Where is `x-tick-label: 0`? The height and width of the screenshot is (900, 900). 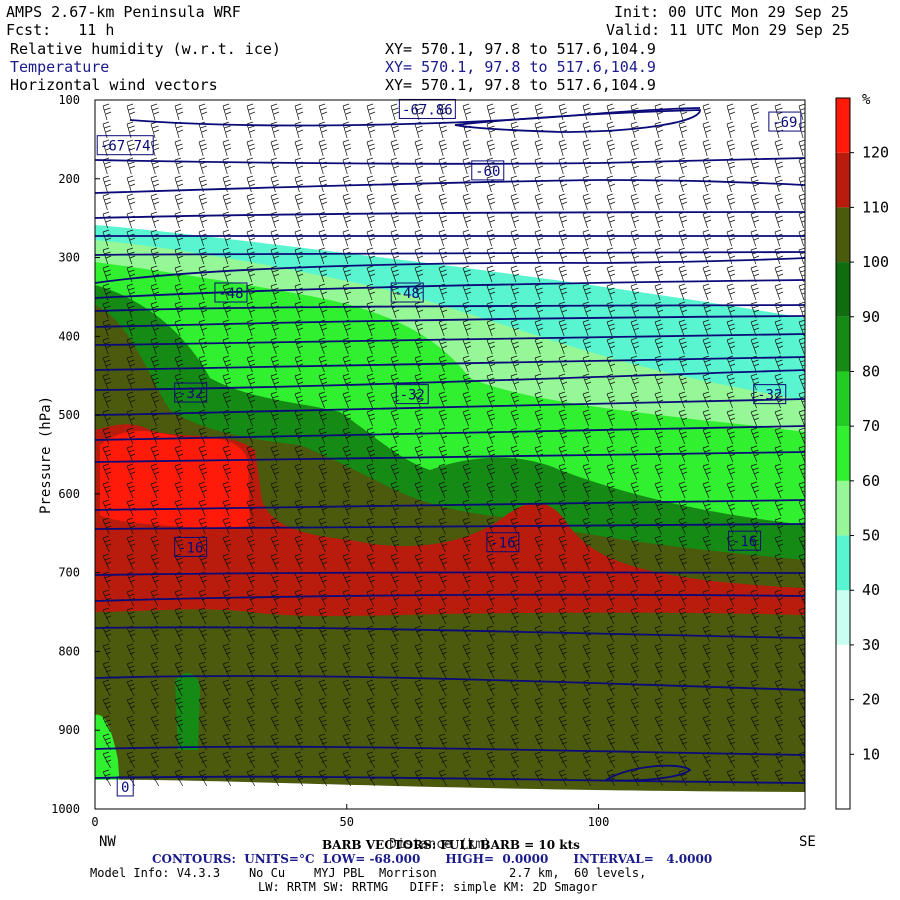 x-tick-label: 0 is located at coordinates (94, 822).